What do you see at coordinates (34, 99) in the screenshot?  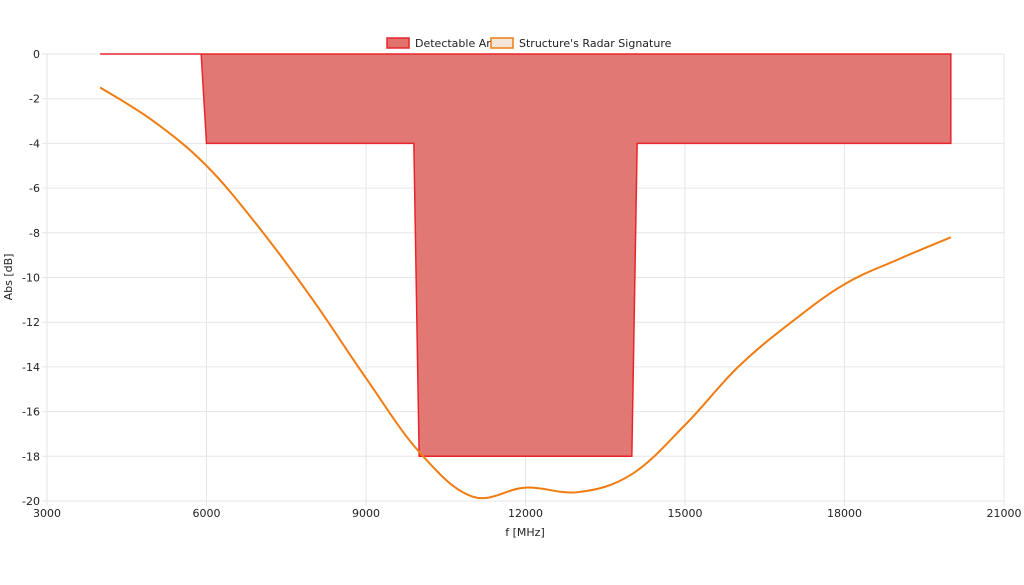 I see `y-tick-label: -2` at bounding box center [34, 99].